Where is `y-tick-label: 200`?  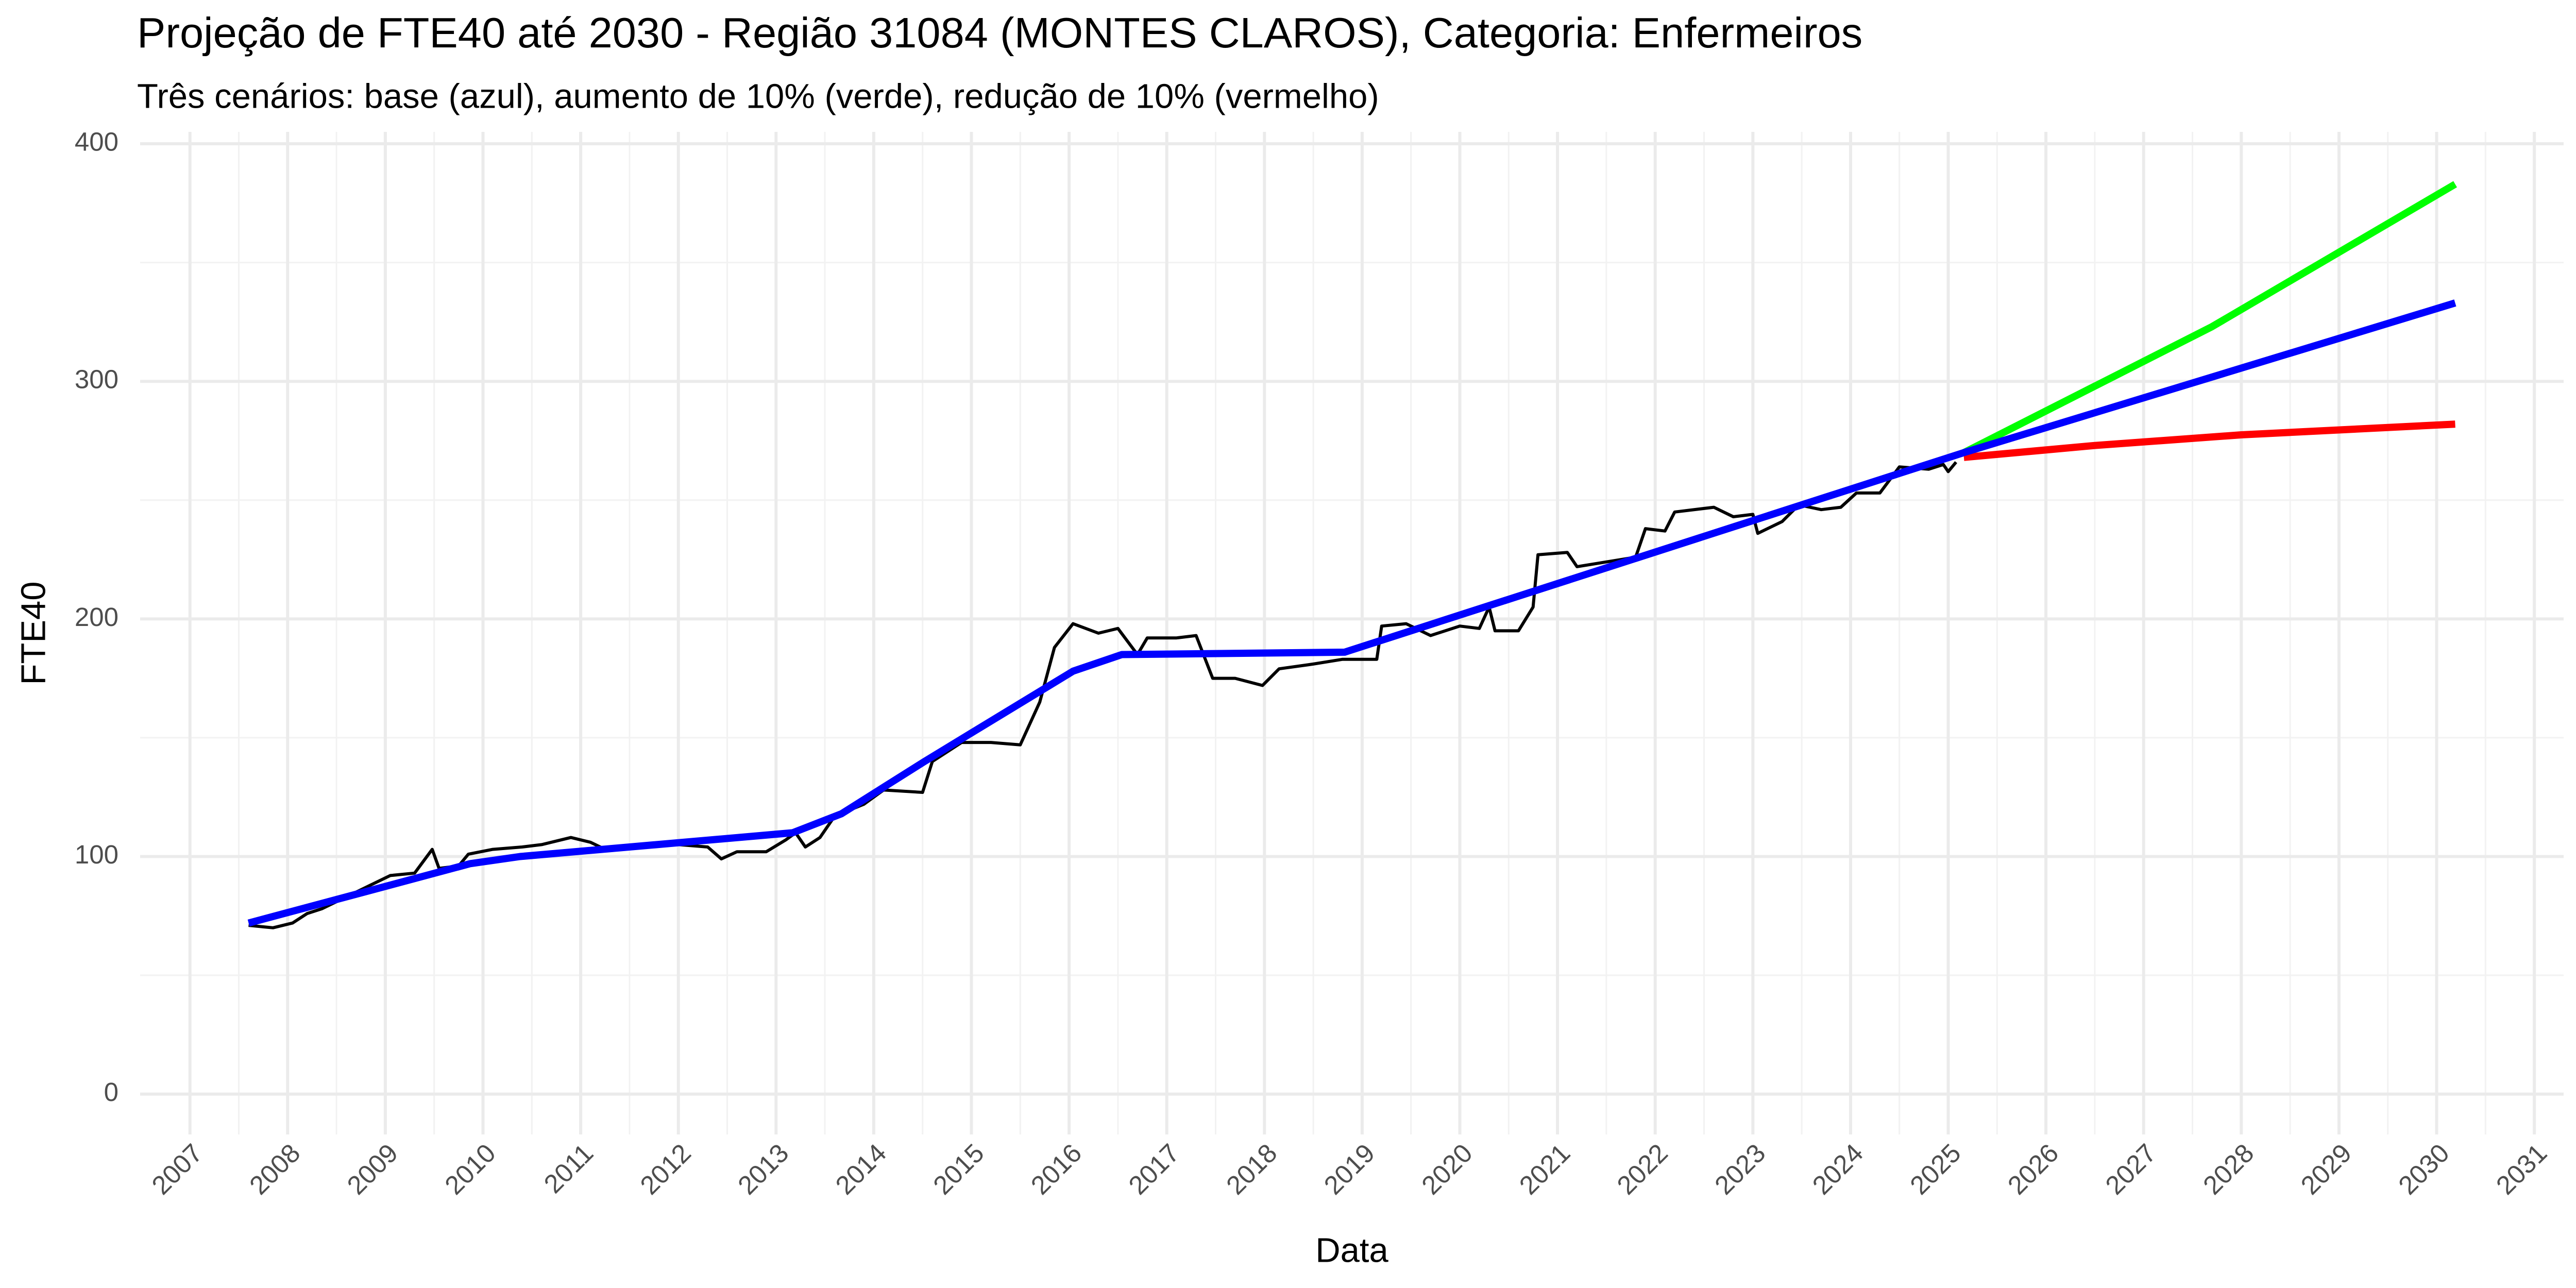 y-tick-label: 200 is located at coordinates (96, 617).